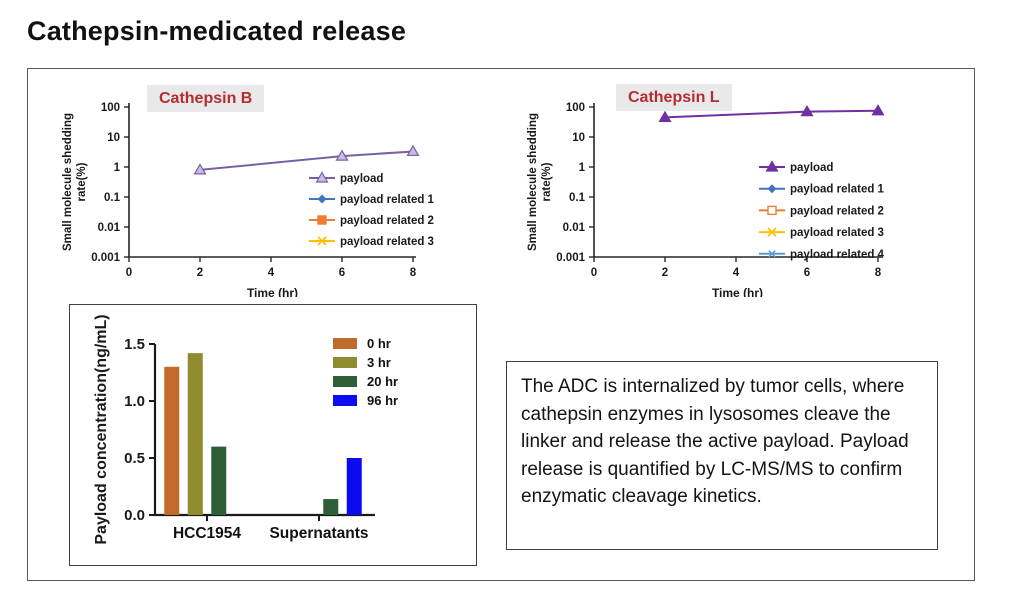  I want to click on y-tick-label: 1.0, so click(134, 401).